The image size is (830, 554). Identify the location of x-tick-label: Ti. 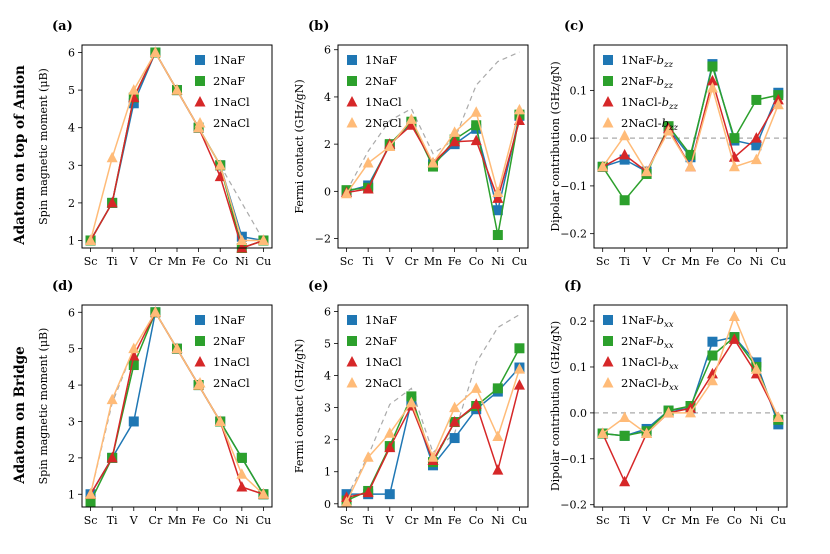
(112, 520).